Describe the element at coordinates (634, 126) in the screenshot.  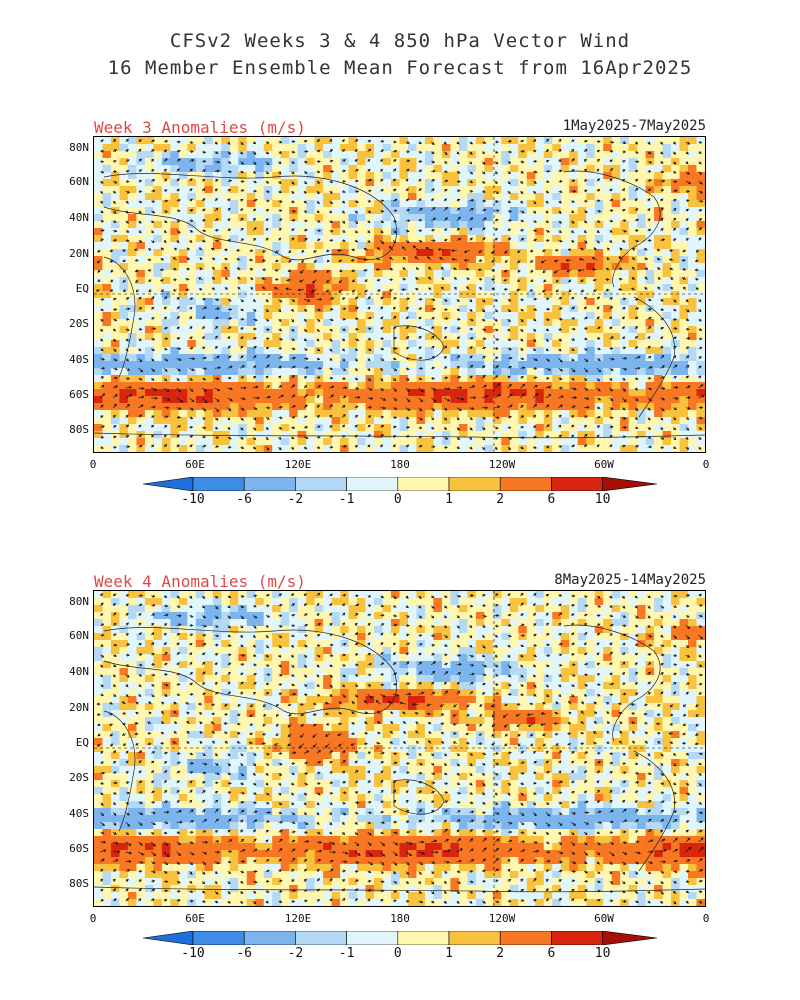
I see `panel-dates: 1May2025-7May2025` at that location.